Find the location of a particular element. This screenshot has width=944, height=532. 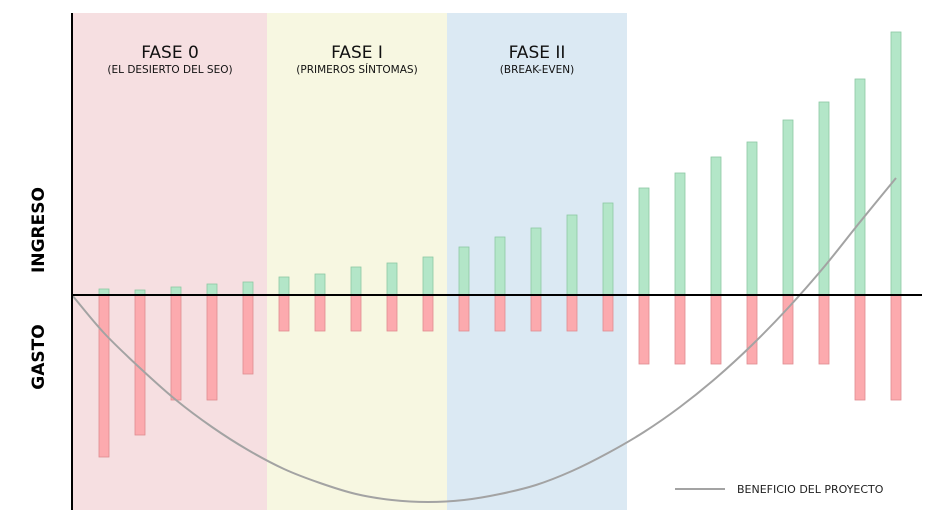

legend: BENEFICIO DEL PROYECTO is located at coordinates (779, 489).